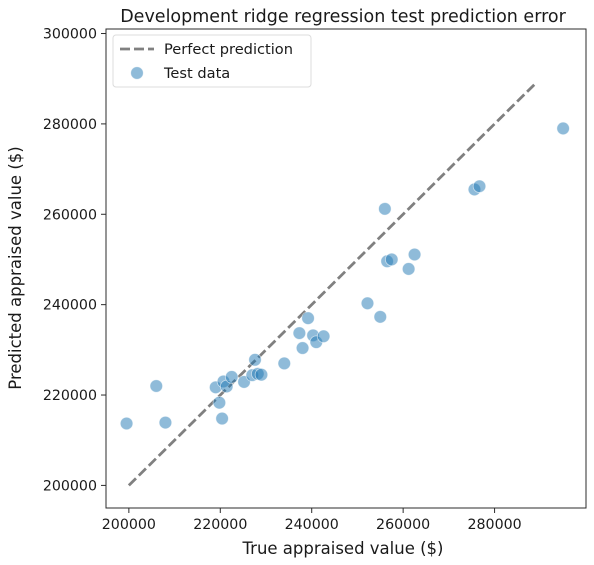 The height and width of the screenshot is (565, 594). I want to click on x-tick-label: 220000, so click(220, 525).